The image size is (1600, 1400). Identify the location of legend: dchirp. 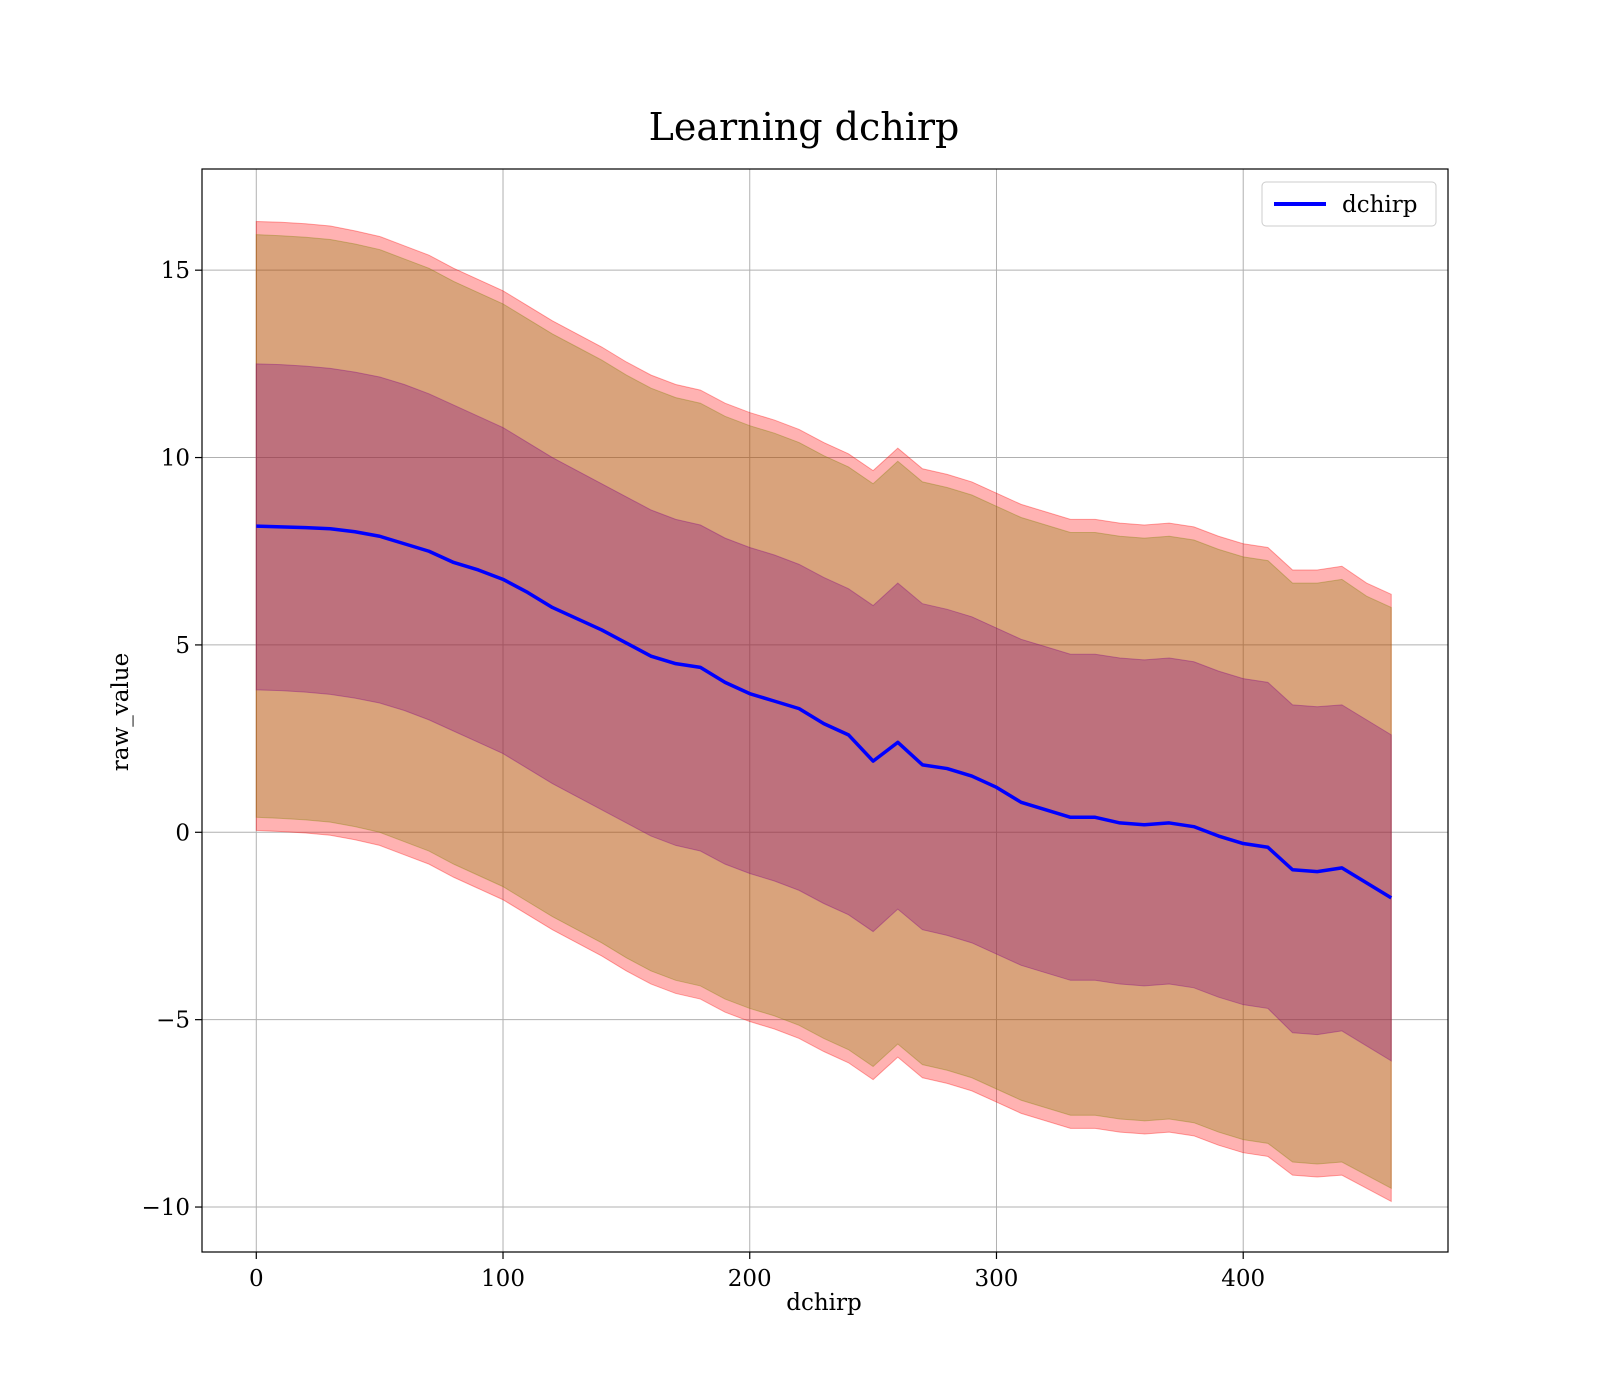
(1349, 204).